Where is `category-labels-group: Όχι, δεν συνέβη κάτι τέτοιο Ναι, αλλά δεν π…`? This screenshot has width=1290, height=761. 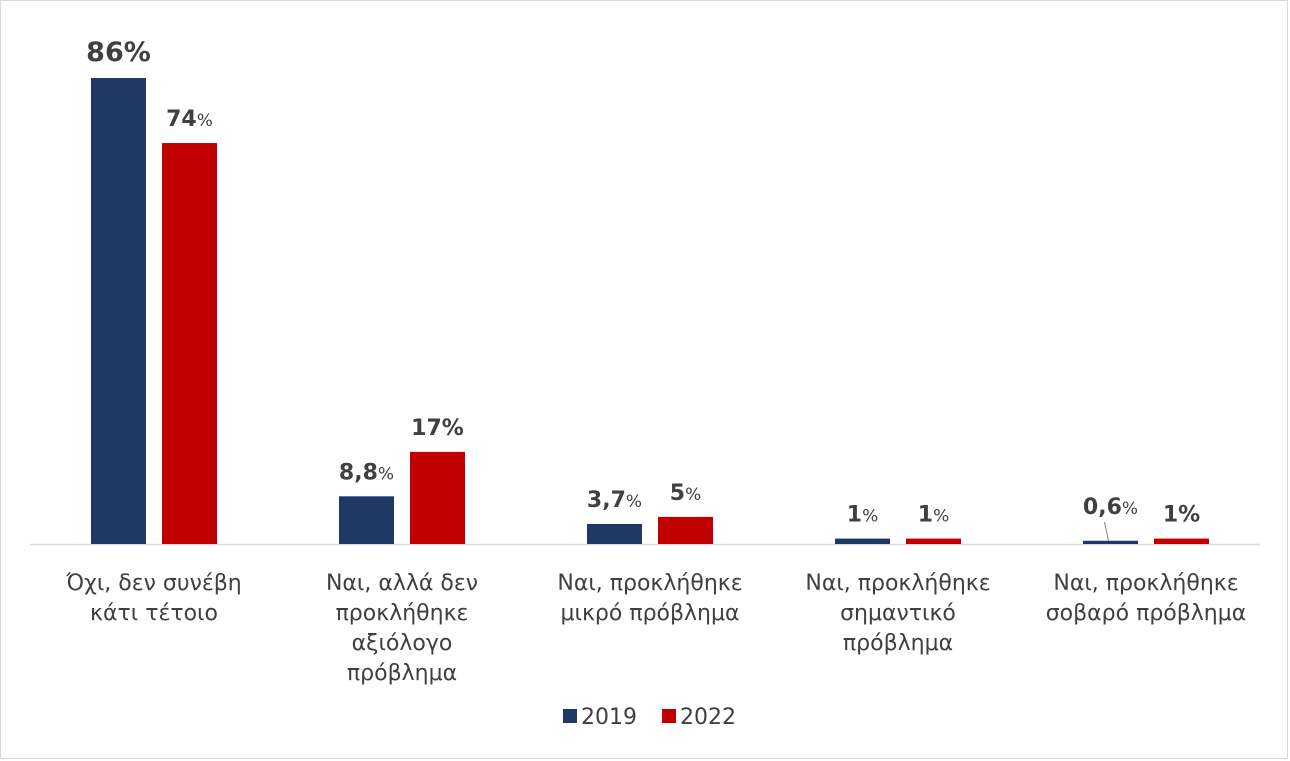 category-labels-group: Όχι, δεν συνέβη κάτι τέτοιο Ναι, αλλά δεν π… is located at coordinates (655, 628).